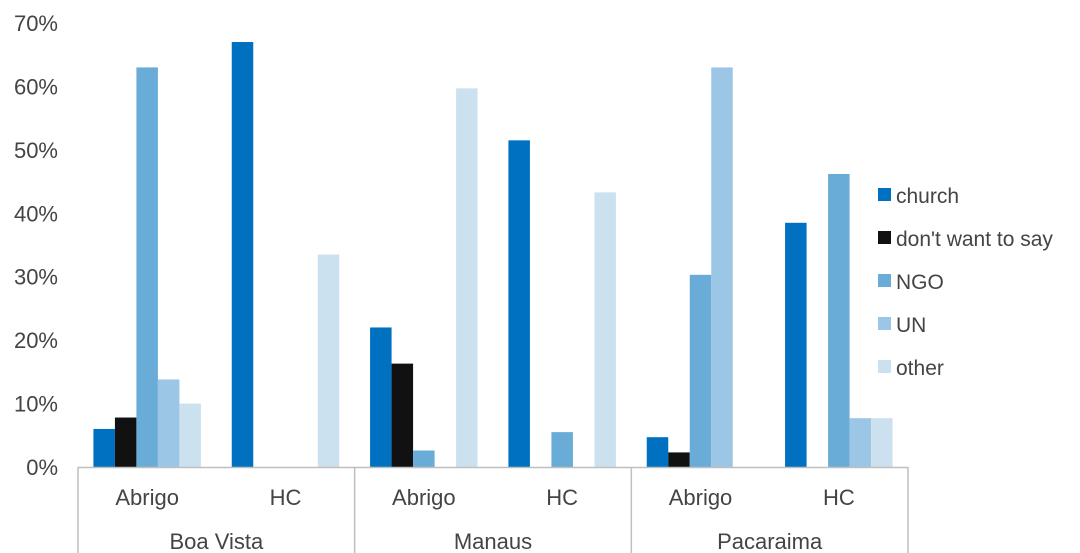  Describe the element at coordinates (974, 239) in the screenshot. I see `legend-label: don't want to say` at that location.